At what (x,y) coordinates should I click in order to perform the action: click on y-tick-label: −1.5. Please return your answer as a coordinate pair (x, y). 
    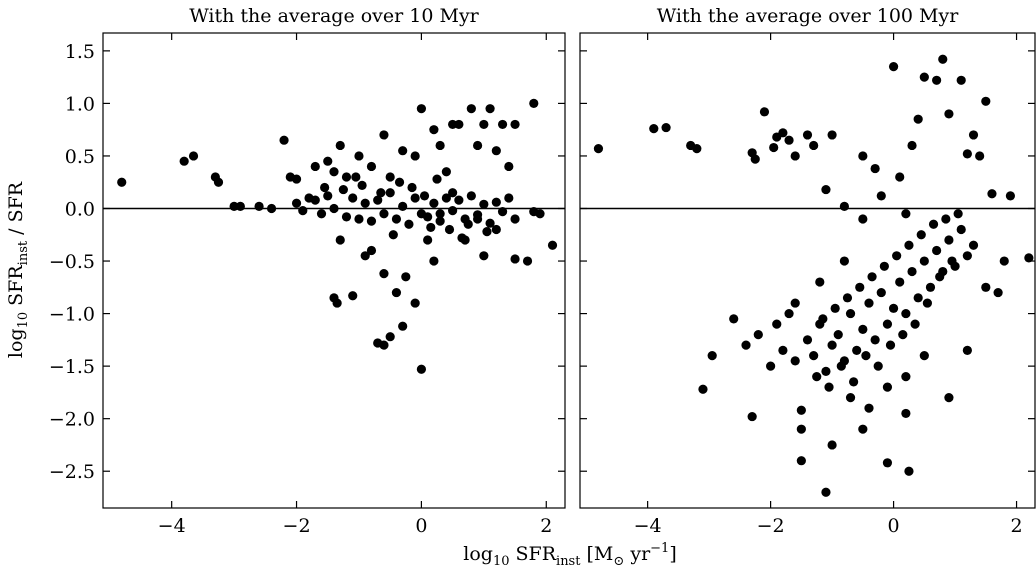
    Looking at the image, I should click on (72, 367).